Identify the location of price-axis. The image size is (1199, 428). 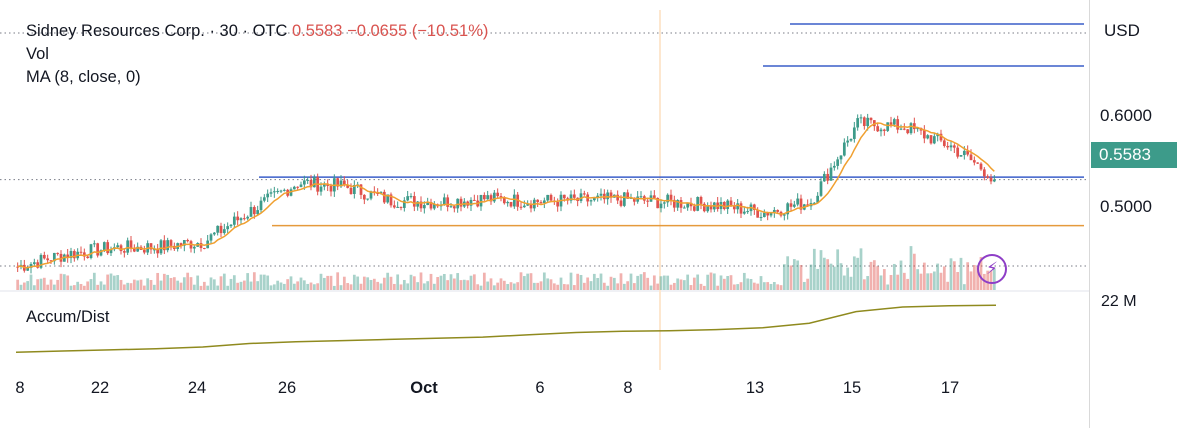
(1144, 214).